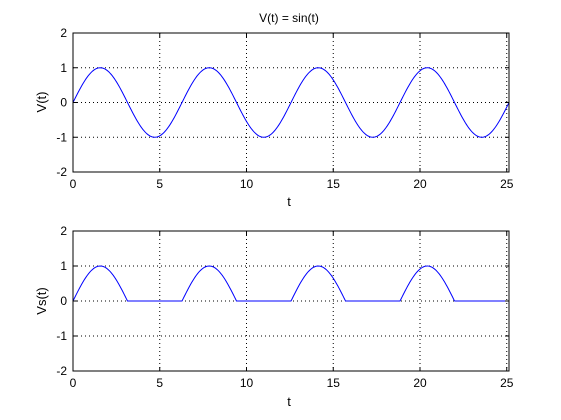 The image size is (561, 420). I want to click on bottom-y-tick-label: -2, so click(61, 371).